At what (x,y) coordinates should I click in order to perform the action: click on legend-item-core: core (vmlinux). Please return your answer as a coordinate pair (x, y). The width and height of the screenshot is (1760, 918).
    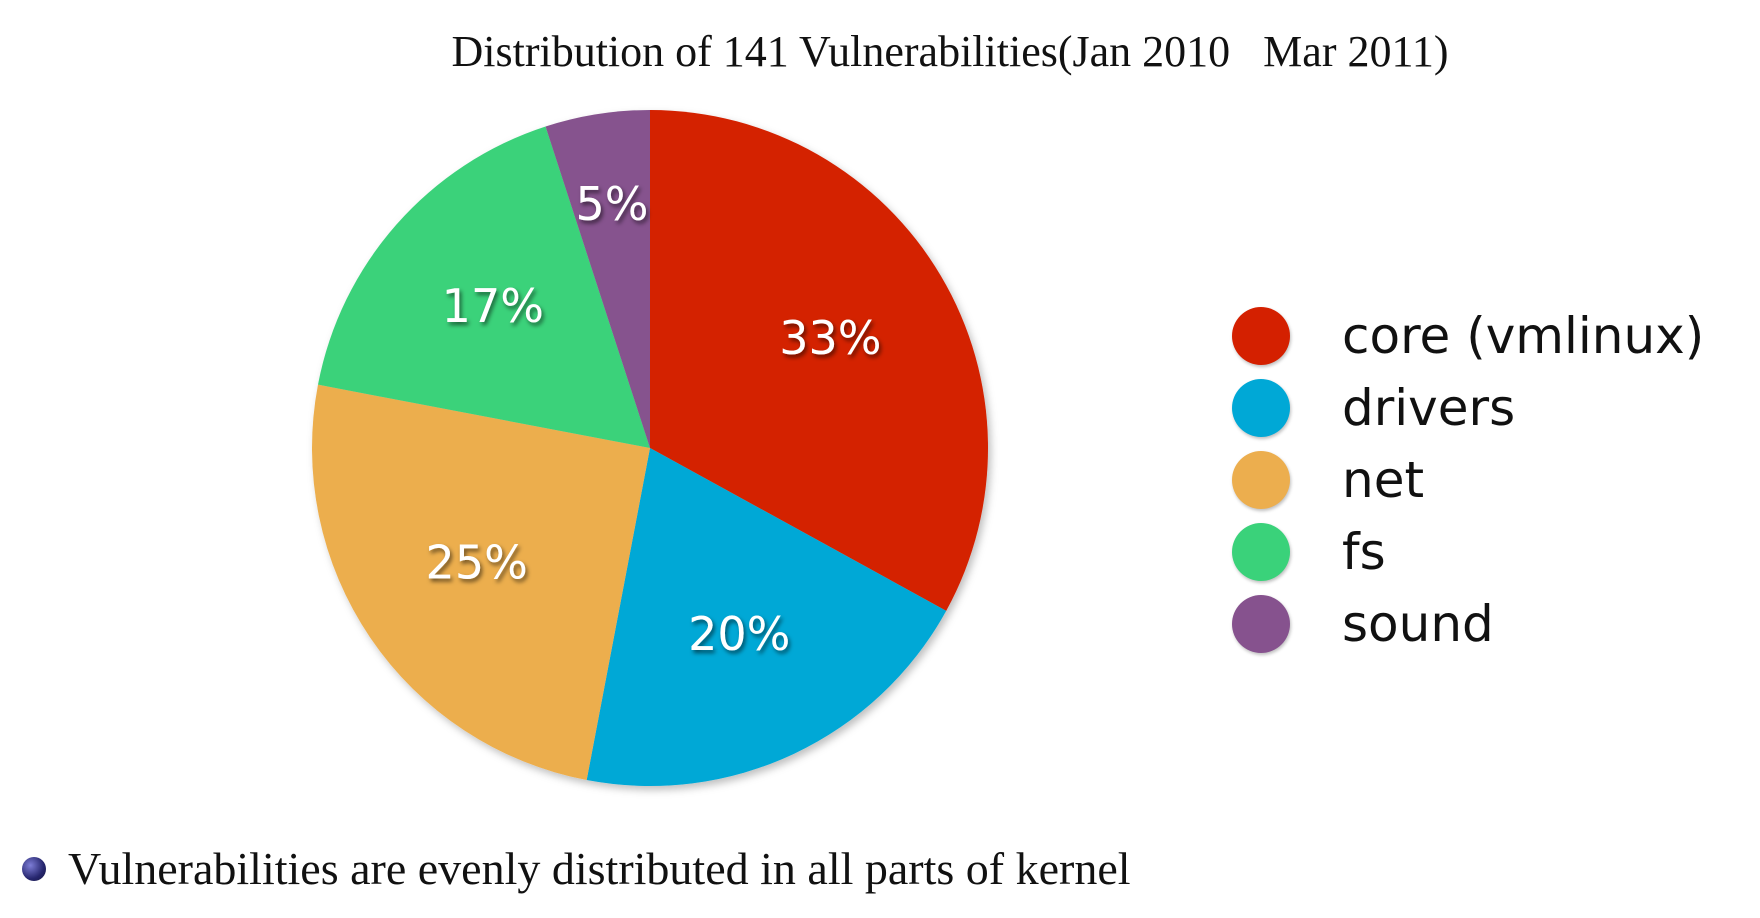
    Looking at the image, I should click on (1468, 336).